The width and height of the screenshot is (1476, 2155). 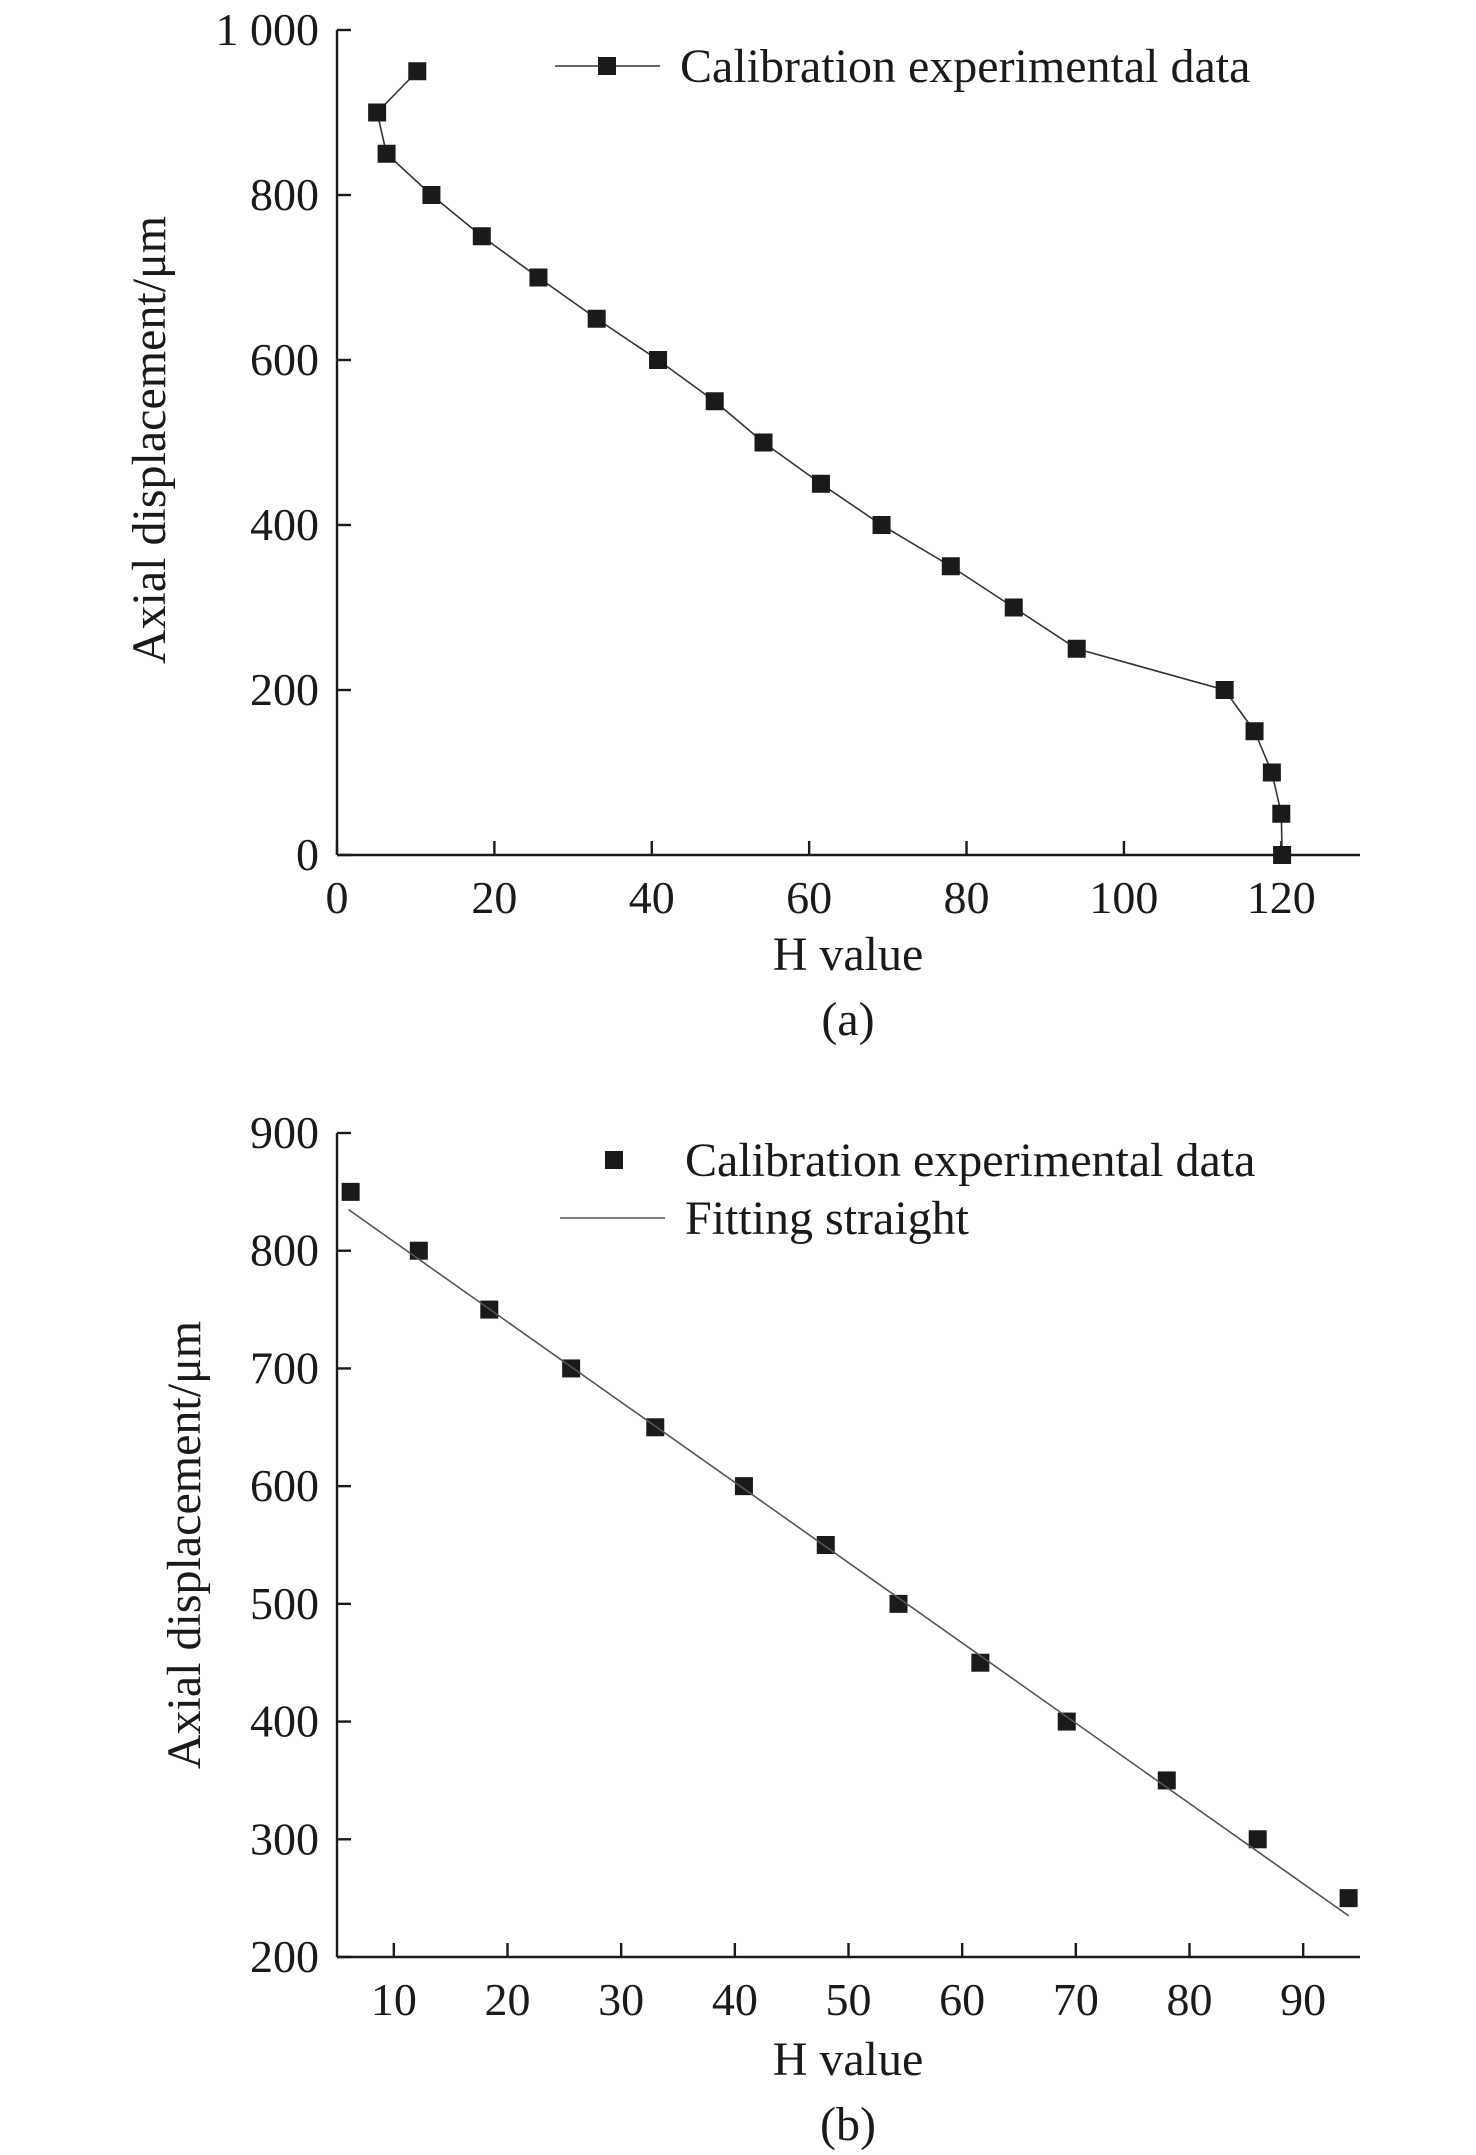 I want to click on x-tick-label: 90, so click(x=1303, y=1999).